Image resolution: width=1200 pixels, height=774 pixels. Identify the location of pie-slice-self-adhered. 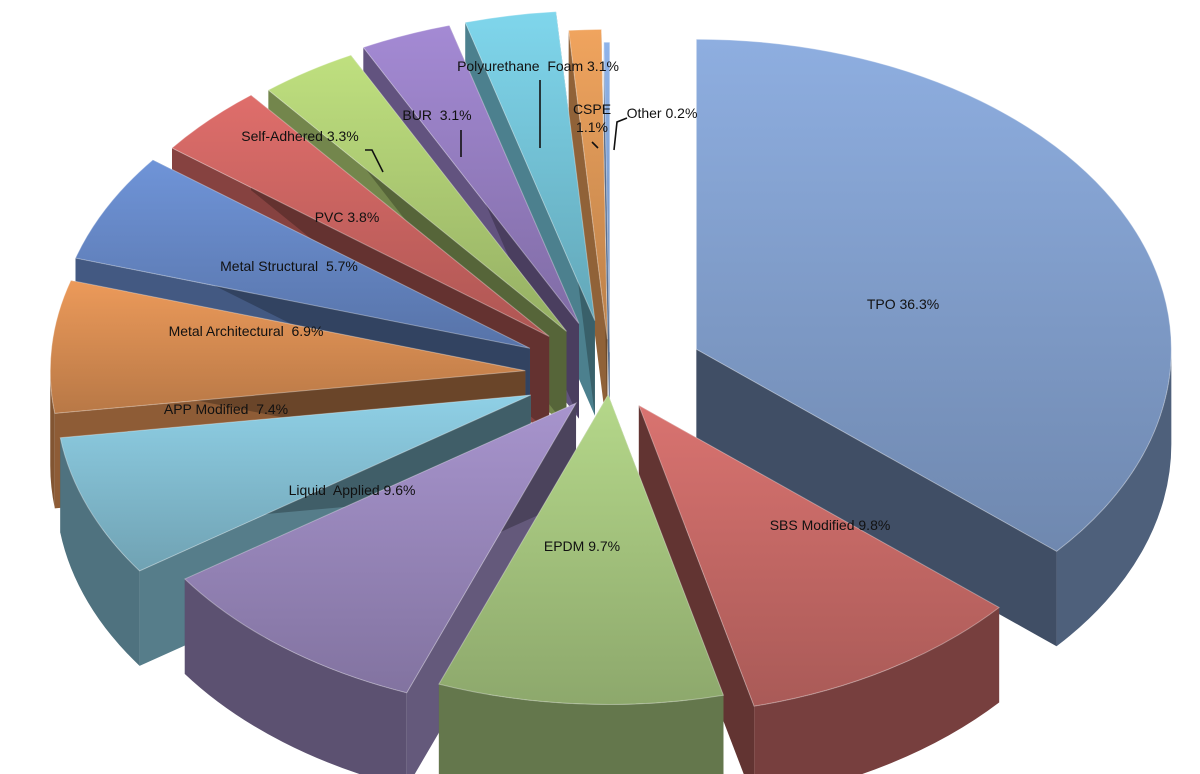
(417, 193).